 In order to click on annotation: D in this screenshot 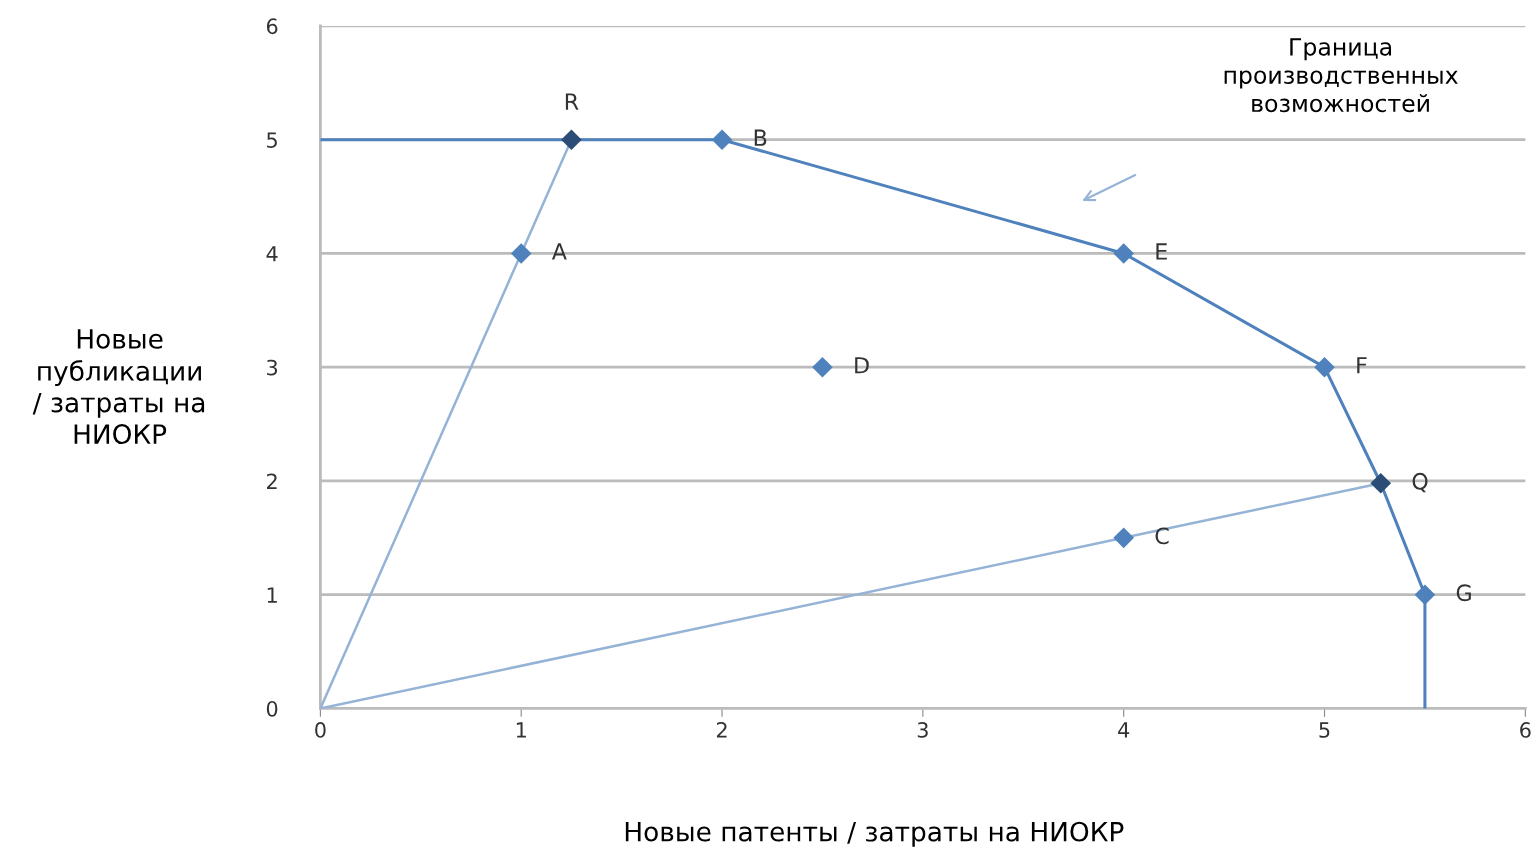, I will do `click(862, 365)`.